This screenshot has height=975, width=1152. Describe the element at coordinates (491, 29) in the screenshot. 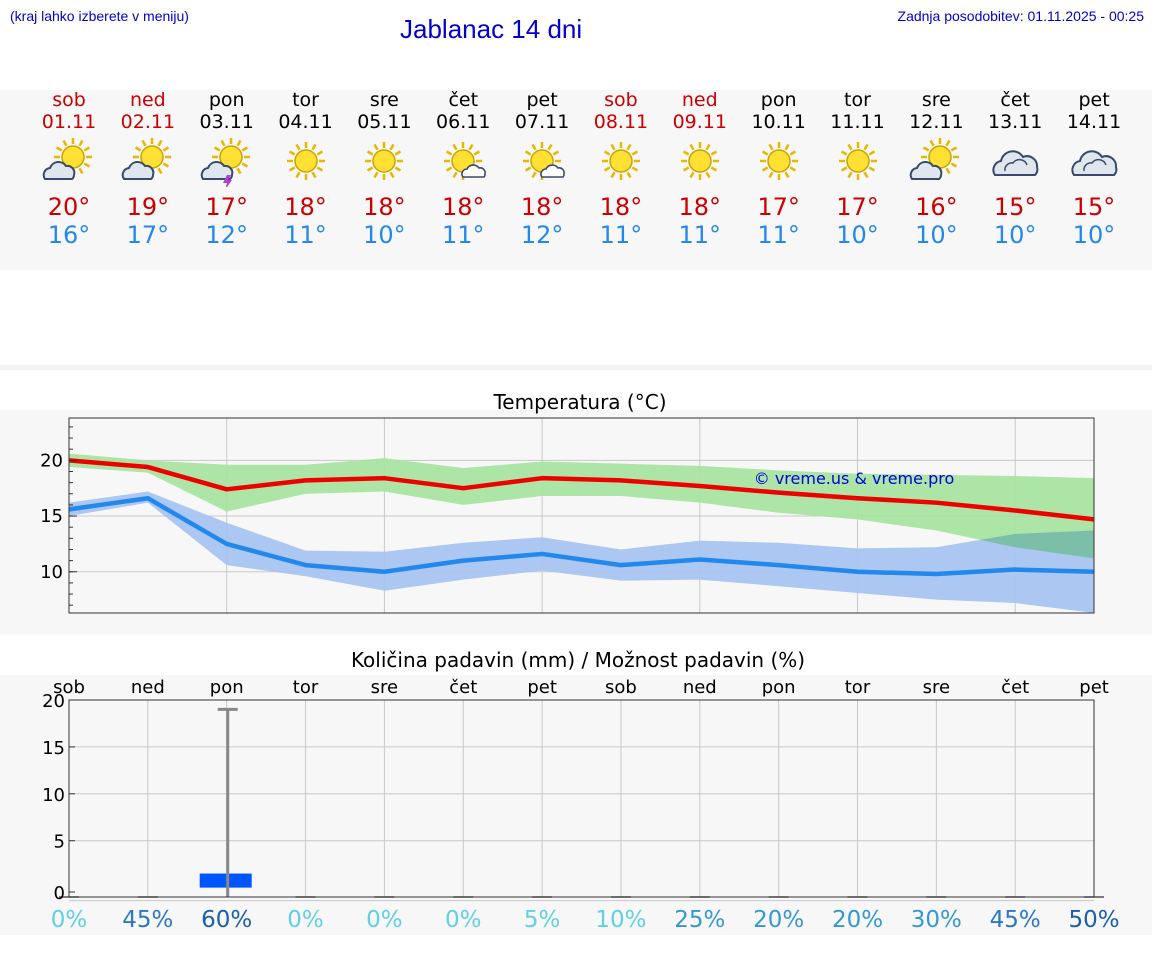

I see `page-title: Jablanac 14 dni` at that location.